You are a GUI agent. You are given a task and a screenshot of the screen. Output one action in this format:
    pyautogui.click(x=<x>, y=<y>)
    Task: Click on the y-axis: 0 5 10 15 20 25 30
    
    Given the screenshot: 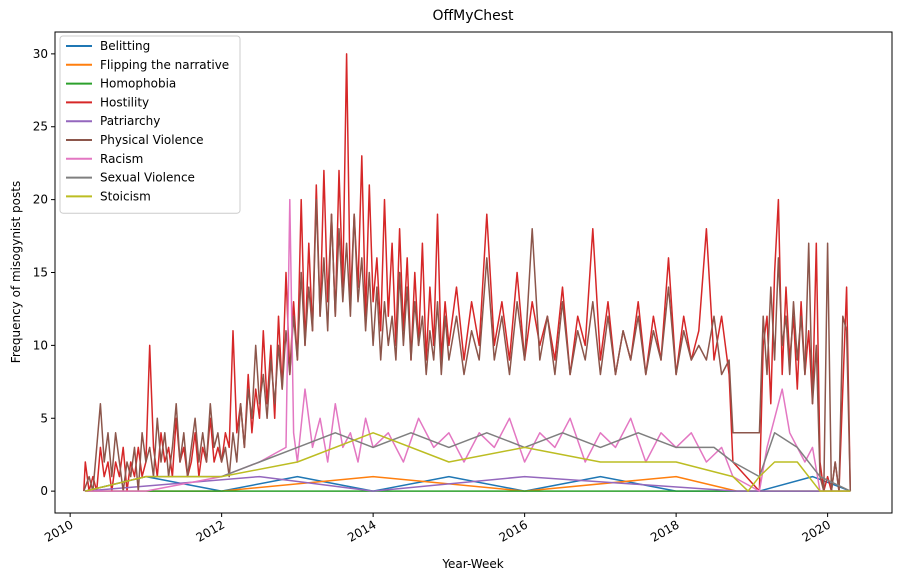 What is the action you would take?
    pyautogui.click(x=44, y=272)
    